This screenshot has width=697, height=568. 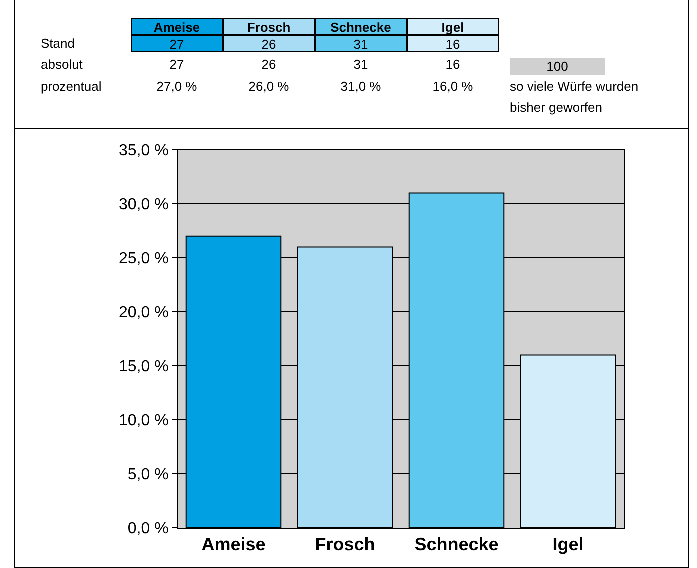 I want to click on y-tick-label: 25,0 %, so click(x=143, y=259).